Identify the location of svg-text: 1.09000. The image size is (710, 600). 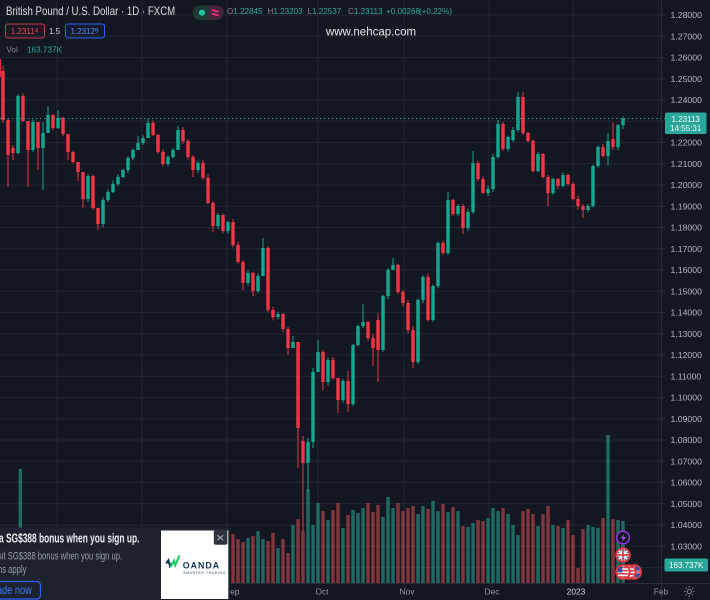
(687, 419).